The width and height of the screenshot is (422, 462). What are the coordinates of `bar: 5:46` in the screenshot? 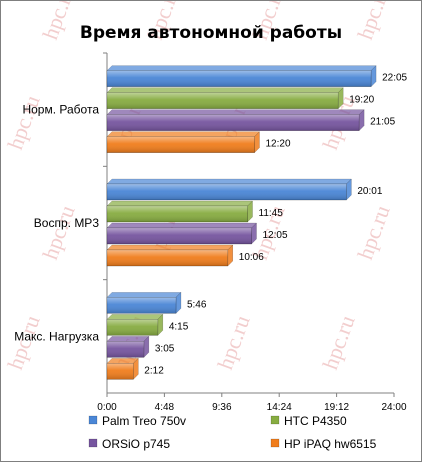 It's located at (156, 302).